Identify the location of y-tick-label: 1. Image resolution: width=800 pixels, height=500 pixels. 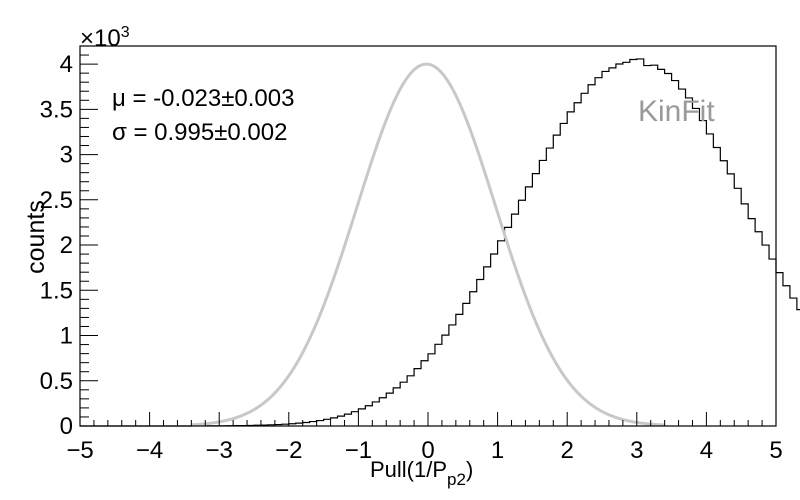
(66, 336).